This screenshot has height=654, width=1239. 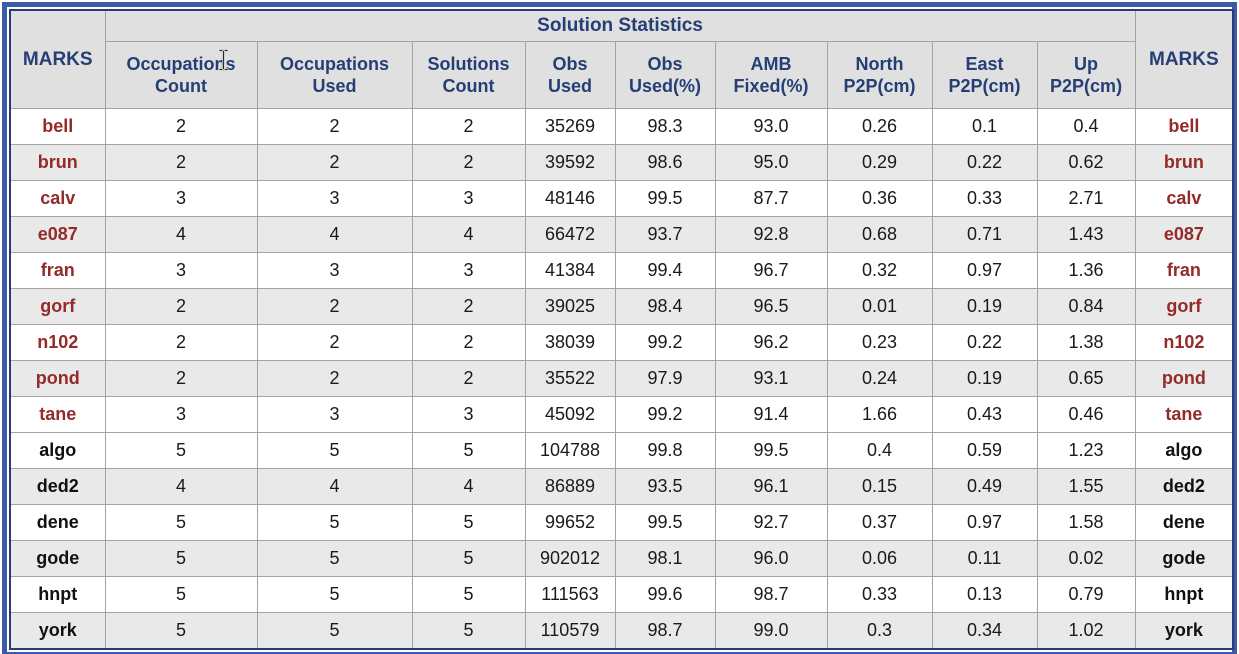 What do you see at coordinates (570, 450) in the screenshot?
I see `value-cell-col3: 104788` at bounding box center [570, 450].